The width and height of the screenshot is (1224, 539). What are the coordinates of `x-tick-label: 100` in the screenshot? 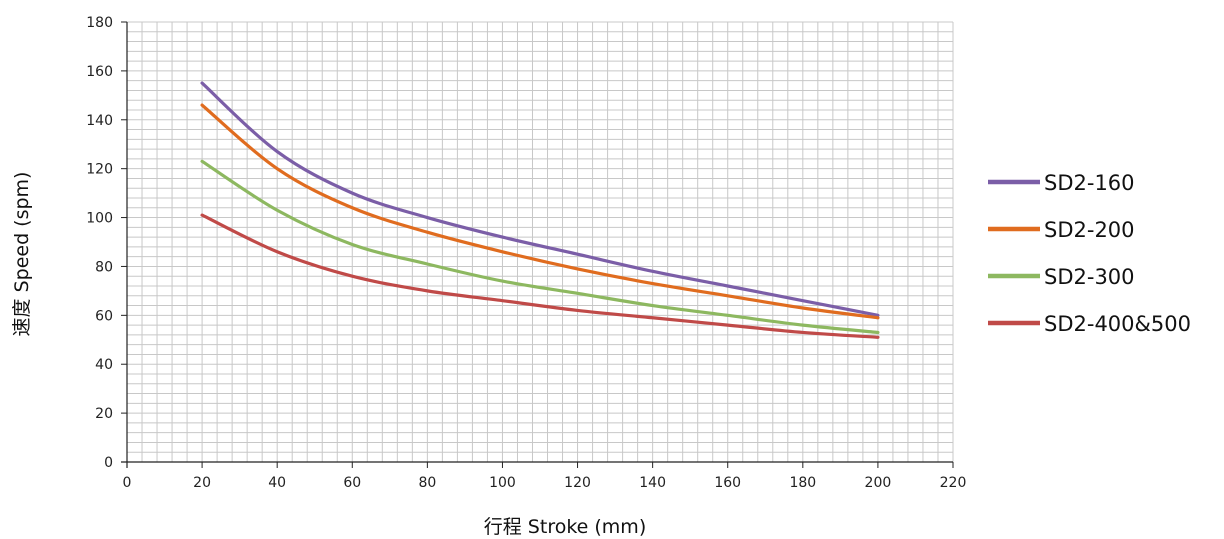 It's located at (502, 483).